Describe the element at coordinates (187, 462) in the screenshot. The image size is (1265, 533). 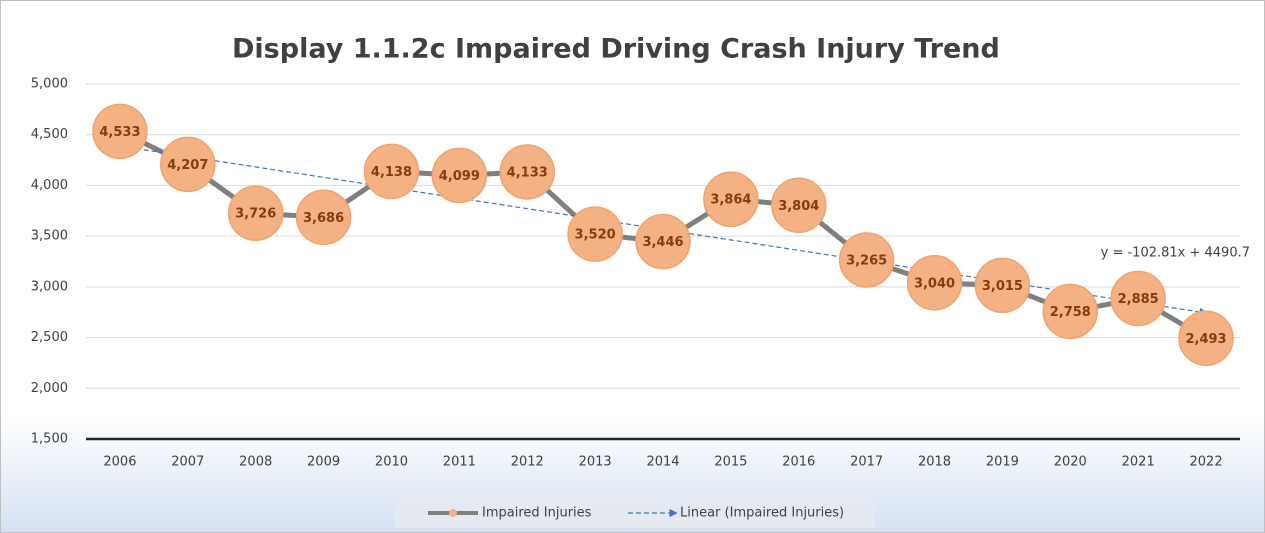
I see `x-tick-label: 2007` at that location.